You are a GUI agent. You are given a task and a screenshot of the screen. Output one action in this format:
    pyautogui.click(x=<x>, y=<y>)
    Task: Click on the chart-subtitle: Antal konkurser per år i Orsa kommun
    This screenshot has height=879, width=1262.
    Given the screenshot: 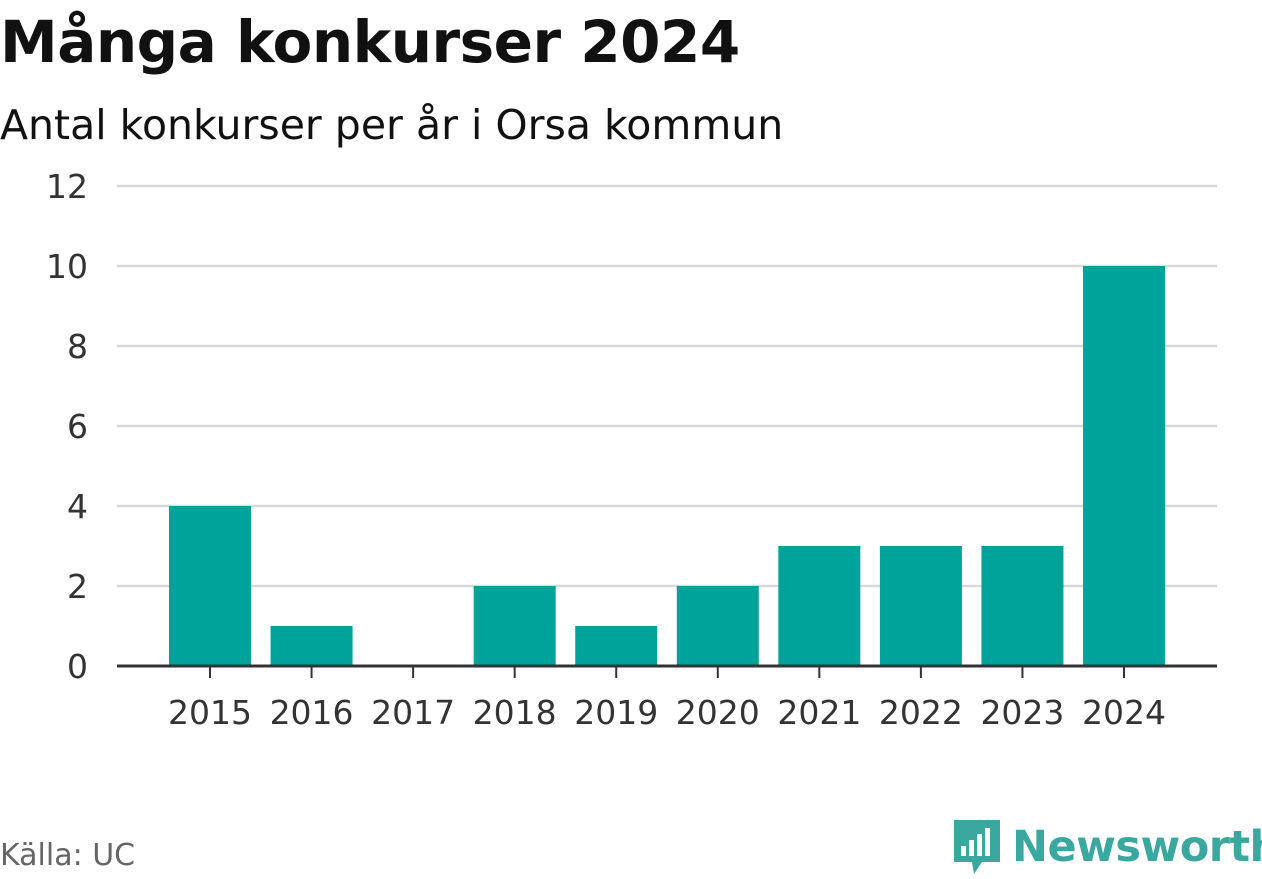 What is the action you would take?
    pyautogui.click(x=392, y=125)
    